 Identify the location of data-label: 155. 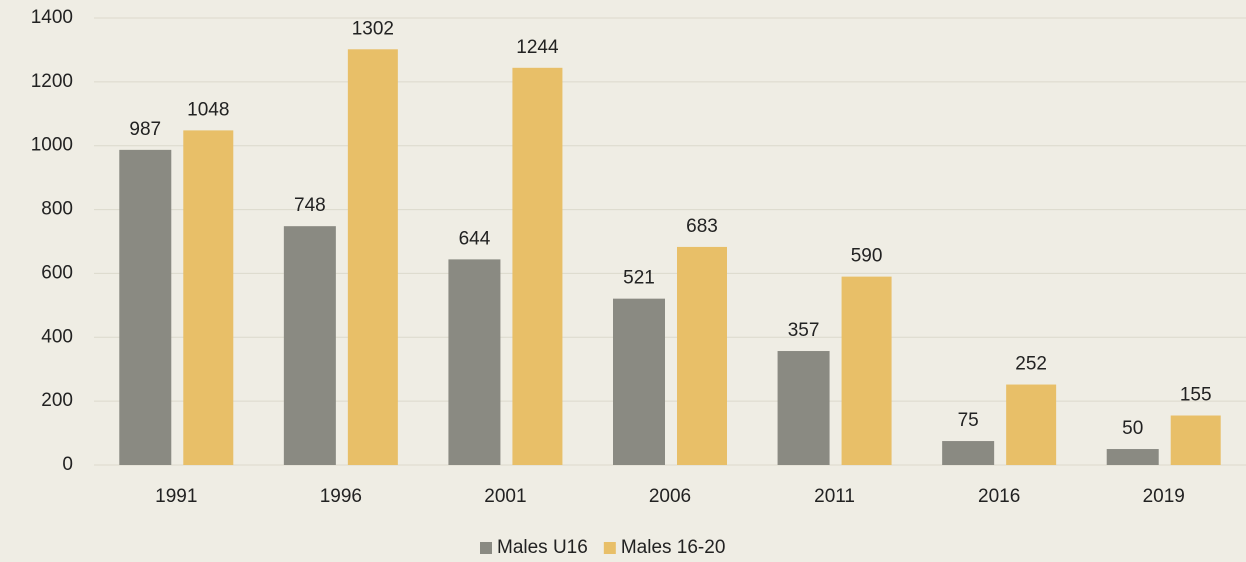
(1196, 395).